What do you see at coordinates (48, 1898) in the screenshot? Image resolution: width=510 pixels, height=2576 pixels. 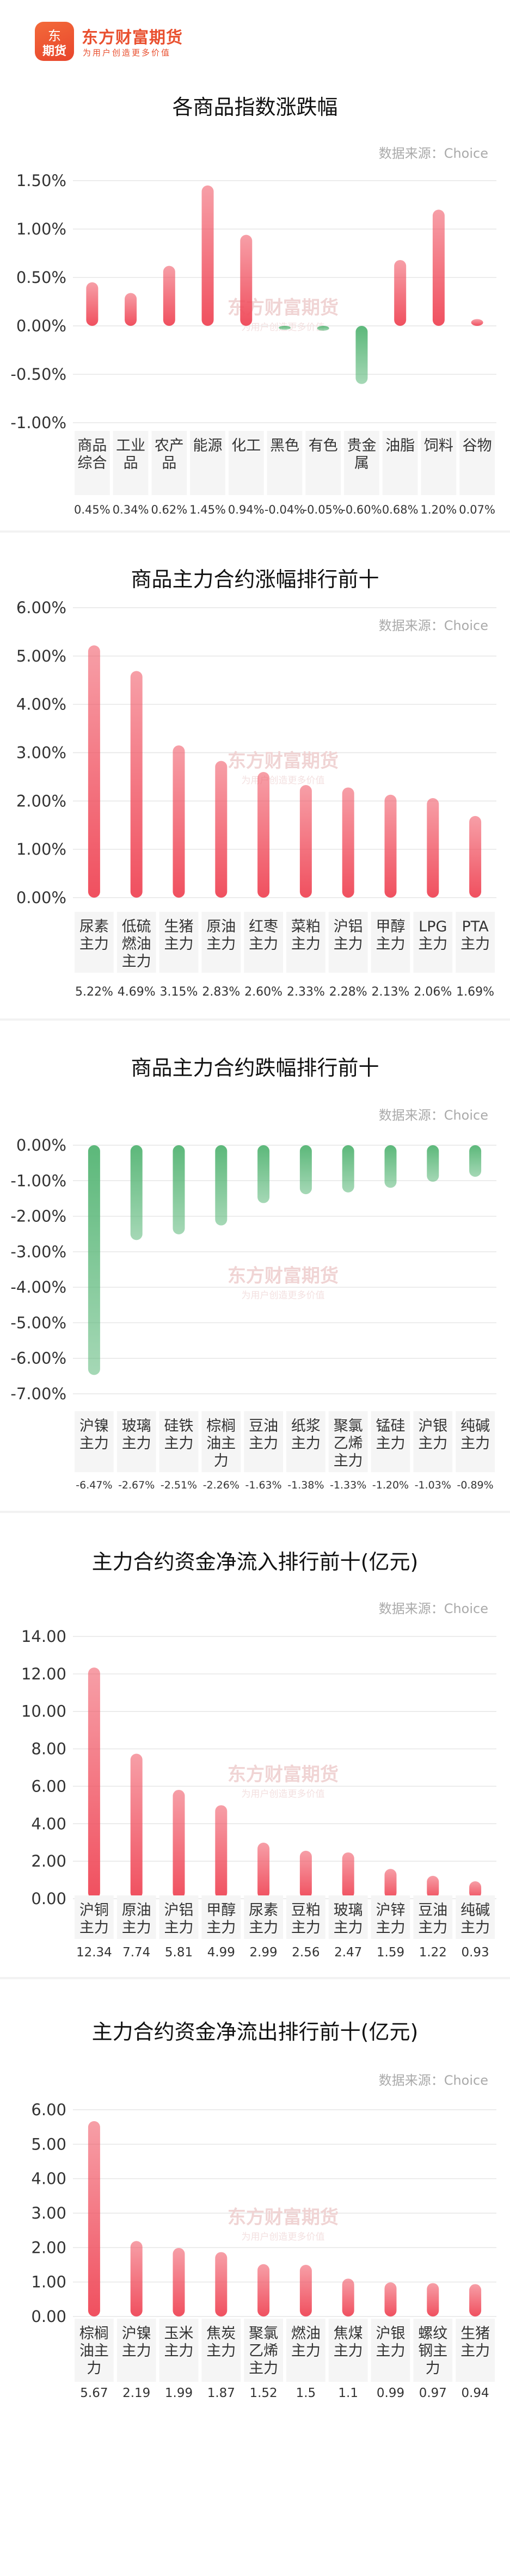 I see `y-tick-label: 0.00` at bounding box center [48, 1898].